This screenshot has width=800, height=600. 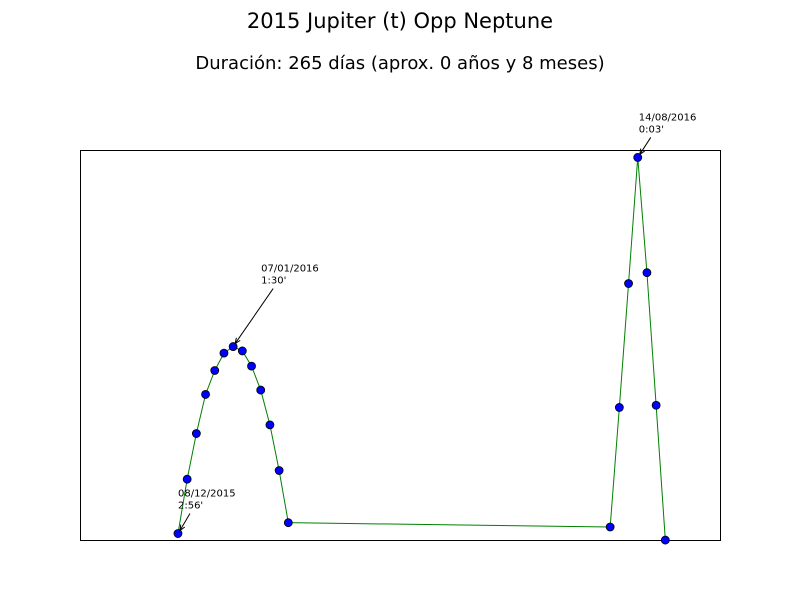 What do you see at coordinates (290, 269) in the screenshot?
I see `annotation-text: 07/01/2016` at bounding box center [290, 269].